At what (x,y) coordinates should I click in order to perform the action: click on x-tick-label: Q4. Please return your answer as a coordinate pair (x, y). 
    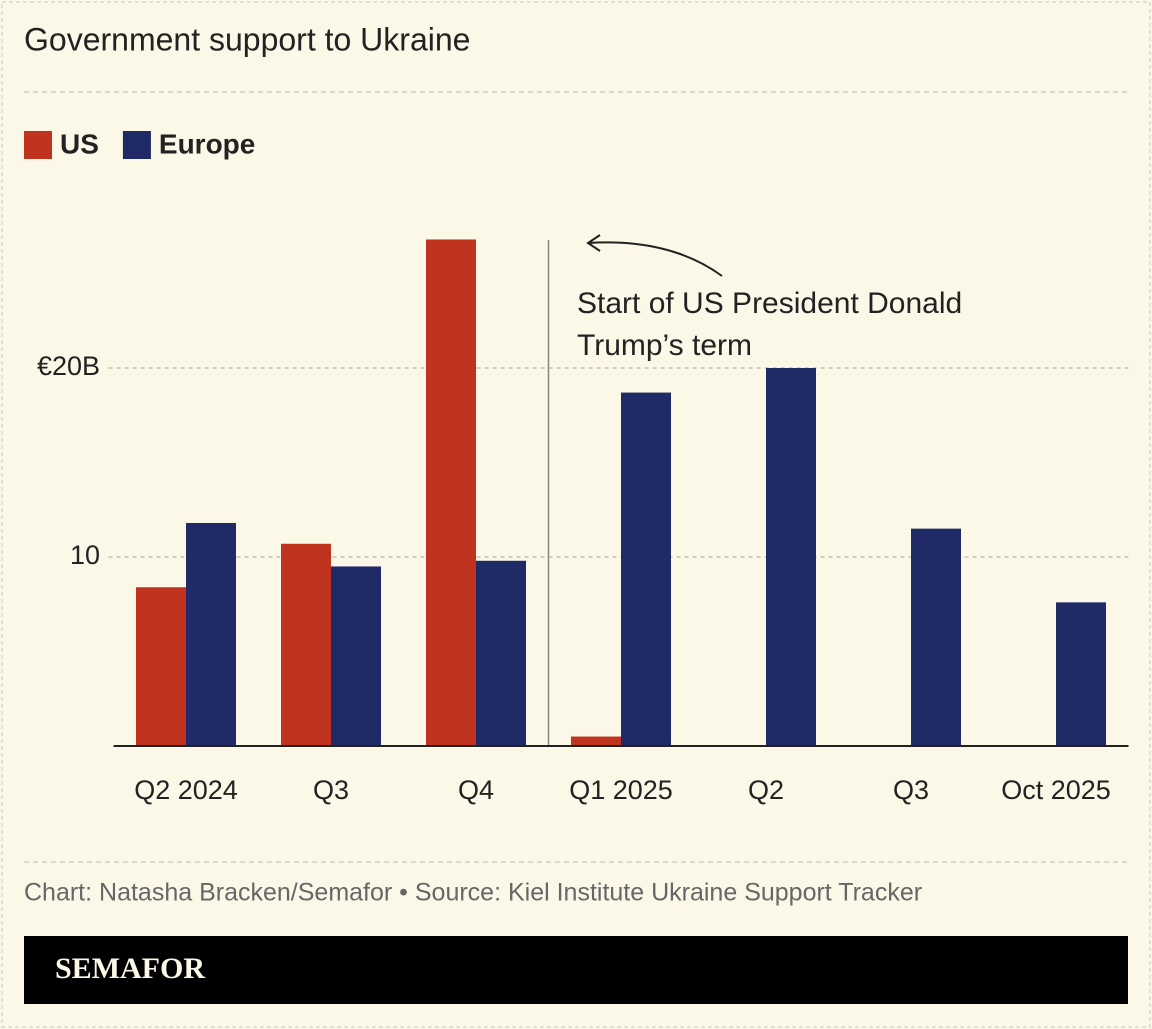
    Looking at the image, I should click on (476, 790).